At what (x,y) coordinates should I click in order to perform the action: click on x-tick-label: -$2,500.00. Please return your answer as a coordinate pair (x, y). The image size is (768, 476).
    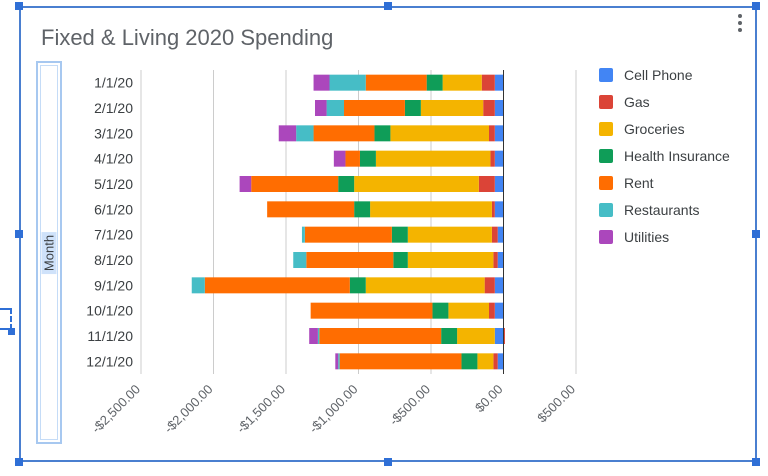
    Looking at the image, I should click on (116, 409).